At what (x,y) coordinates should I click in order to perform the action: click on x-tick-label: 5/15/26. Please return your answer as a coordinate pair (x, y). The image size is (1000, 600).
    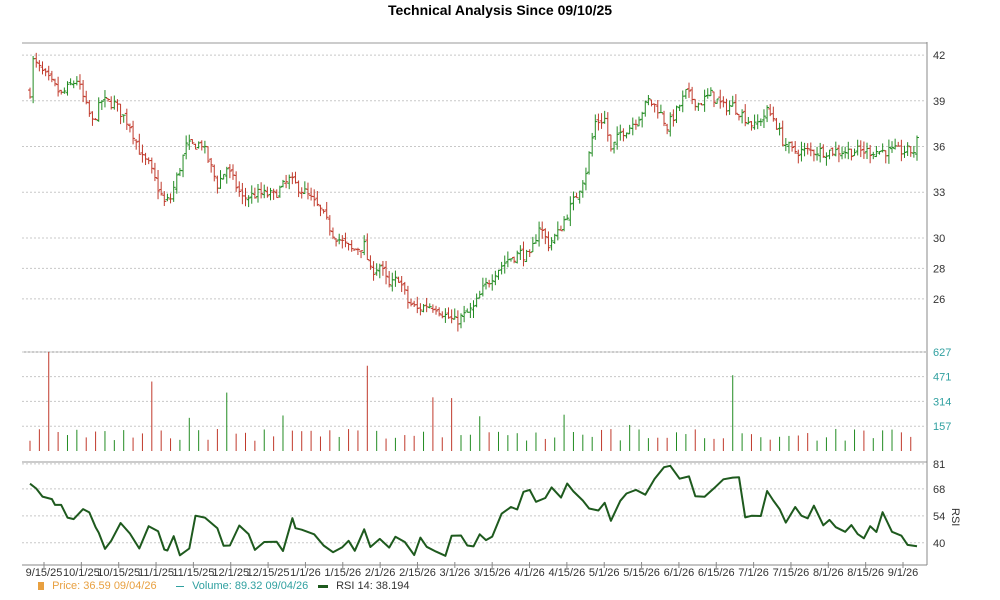
    Looking at the image, I should click on (641, 573).